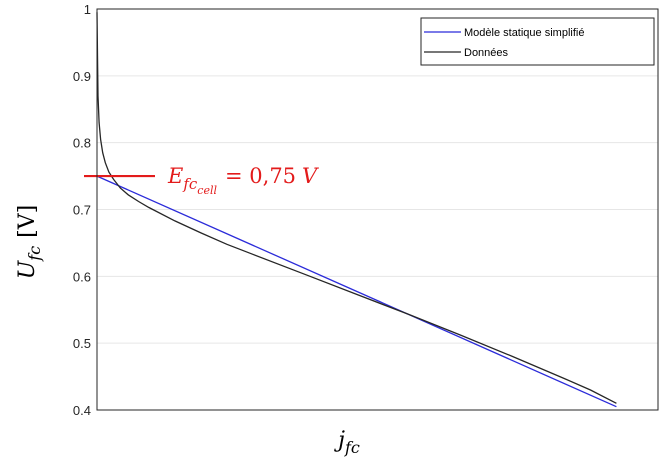 This screenshot has height=463, width=671. Describe the element at coordinates (339, 440) in the screenshot. I see `x-axis-label-base: j` at that location.